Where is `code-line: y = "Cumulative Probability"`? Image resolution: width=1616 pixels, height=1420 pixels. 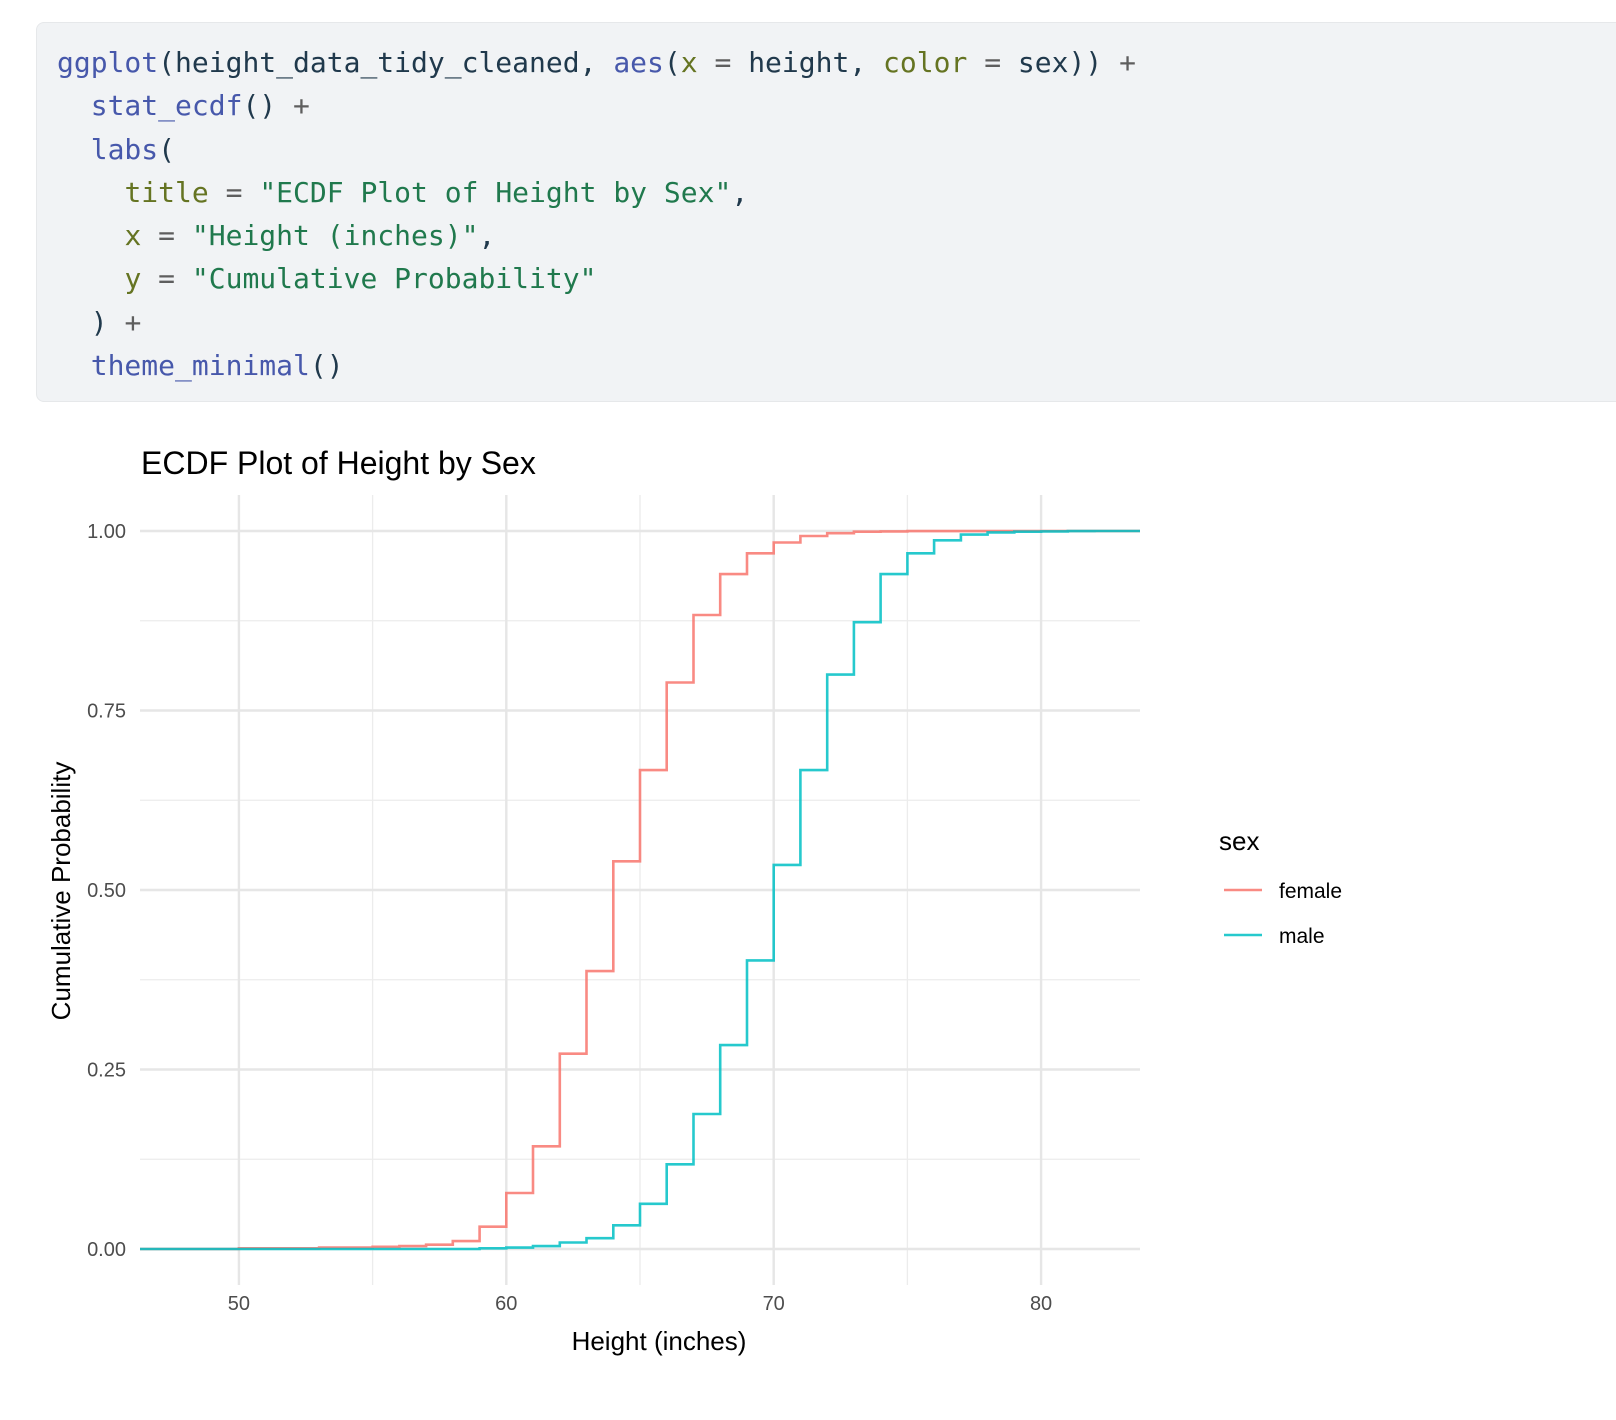 code-line: y = "Cumulative Probability" is located at coordinates (326, 278).